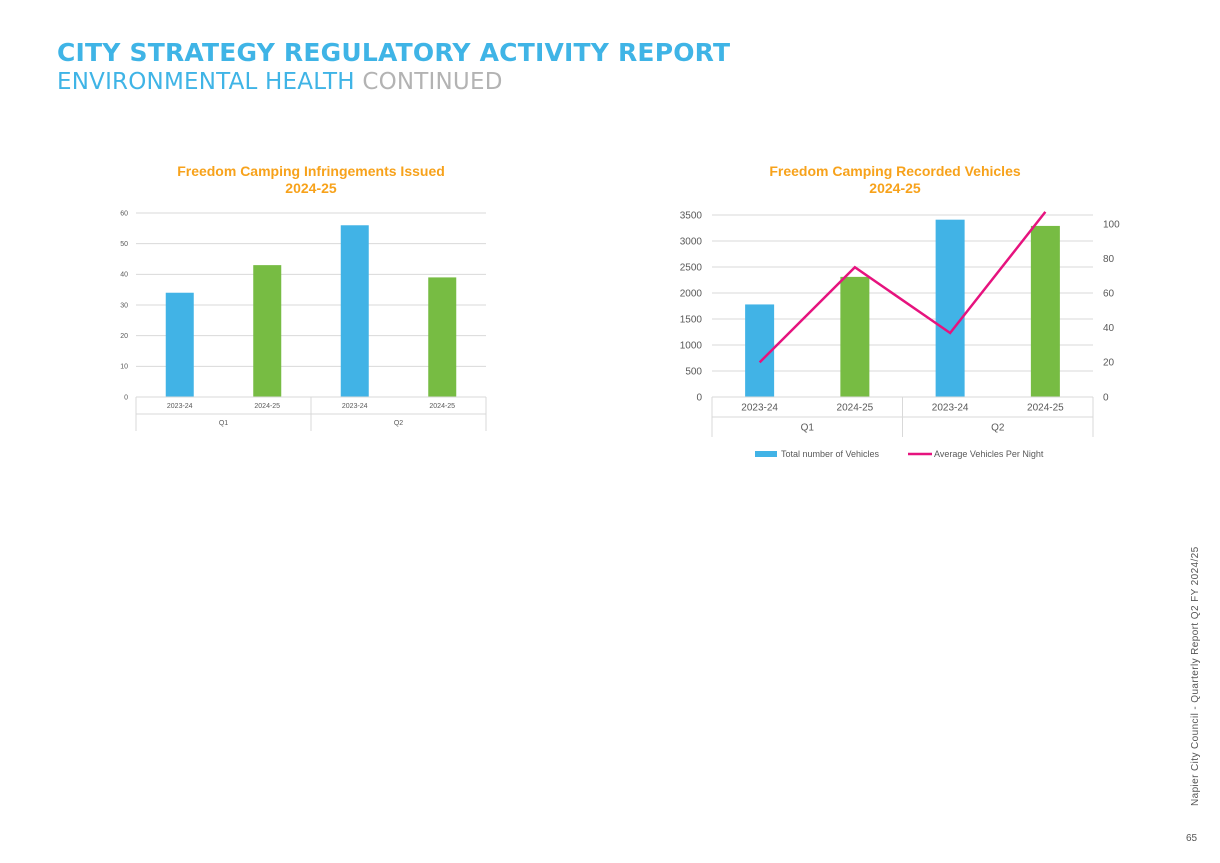 This screenshot has height=863, width=1220. Describe the element at coordinates (1109, 328) in the screenshot. I see `chart2-y2-tick-label: 40` at that location.